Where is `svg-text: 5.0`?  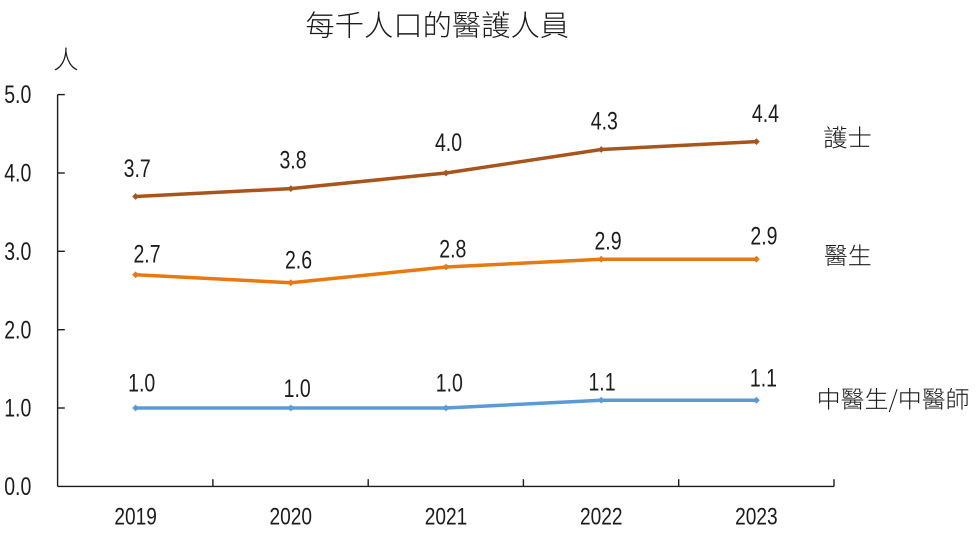 svg-text: 5.0 is located at coordinates (17, 95).